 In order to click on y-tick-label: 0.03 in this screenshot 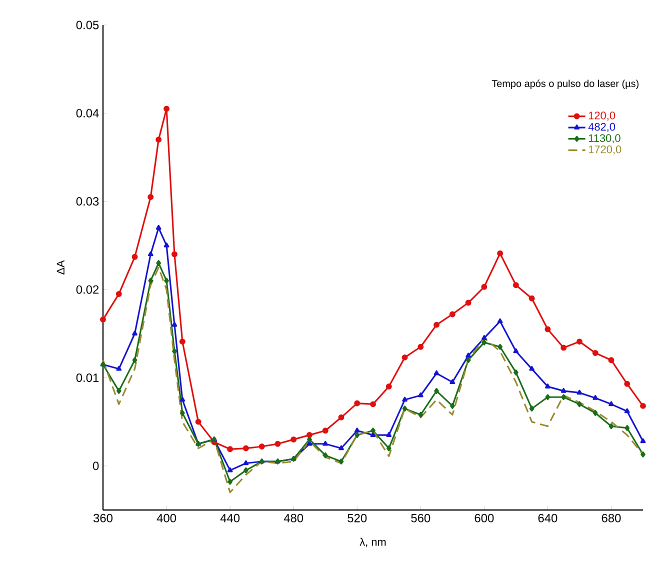, I will do `click(87, 201)`.